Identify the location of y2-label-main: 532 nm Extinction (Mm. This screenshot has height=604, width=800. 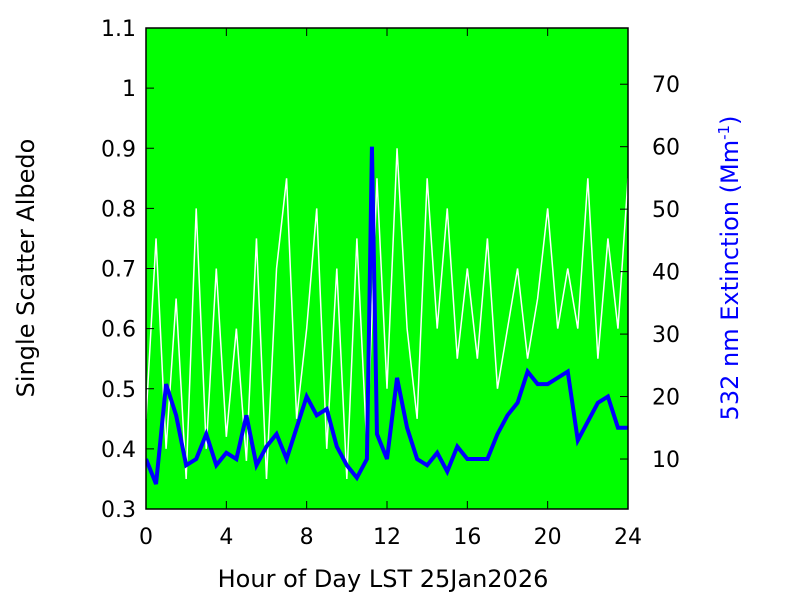
(730, 280).